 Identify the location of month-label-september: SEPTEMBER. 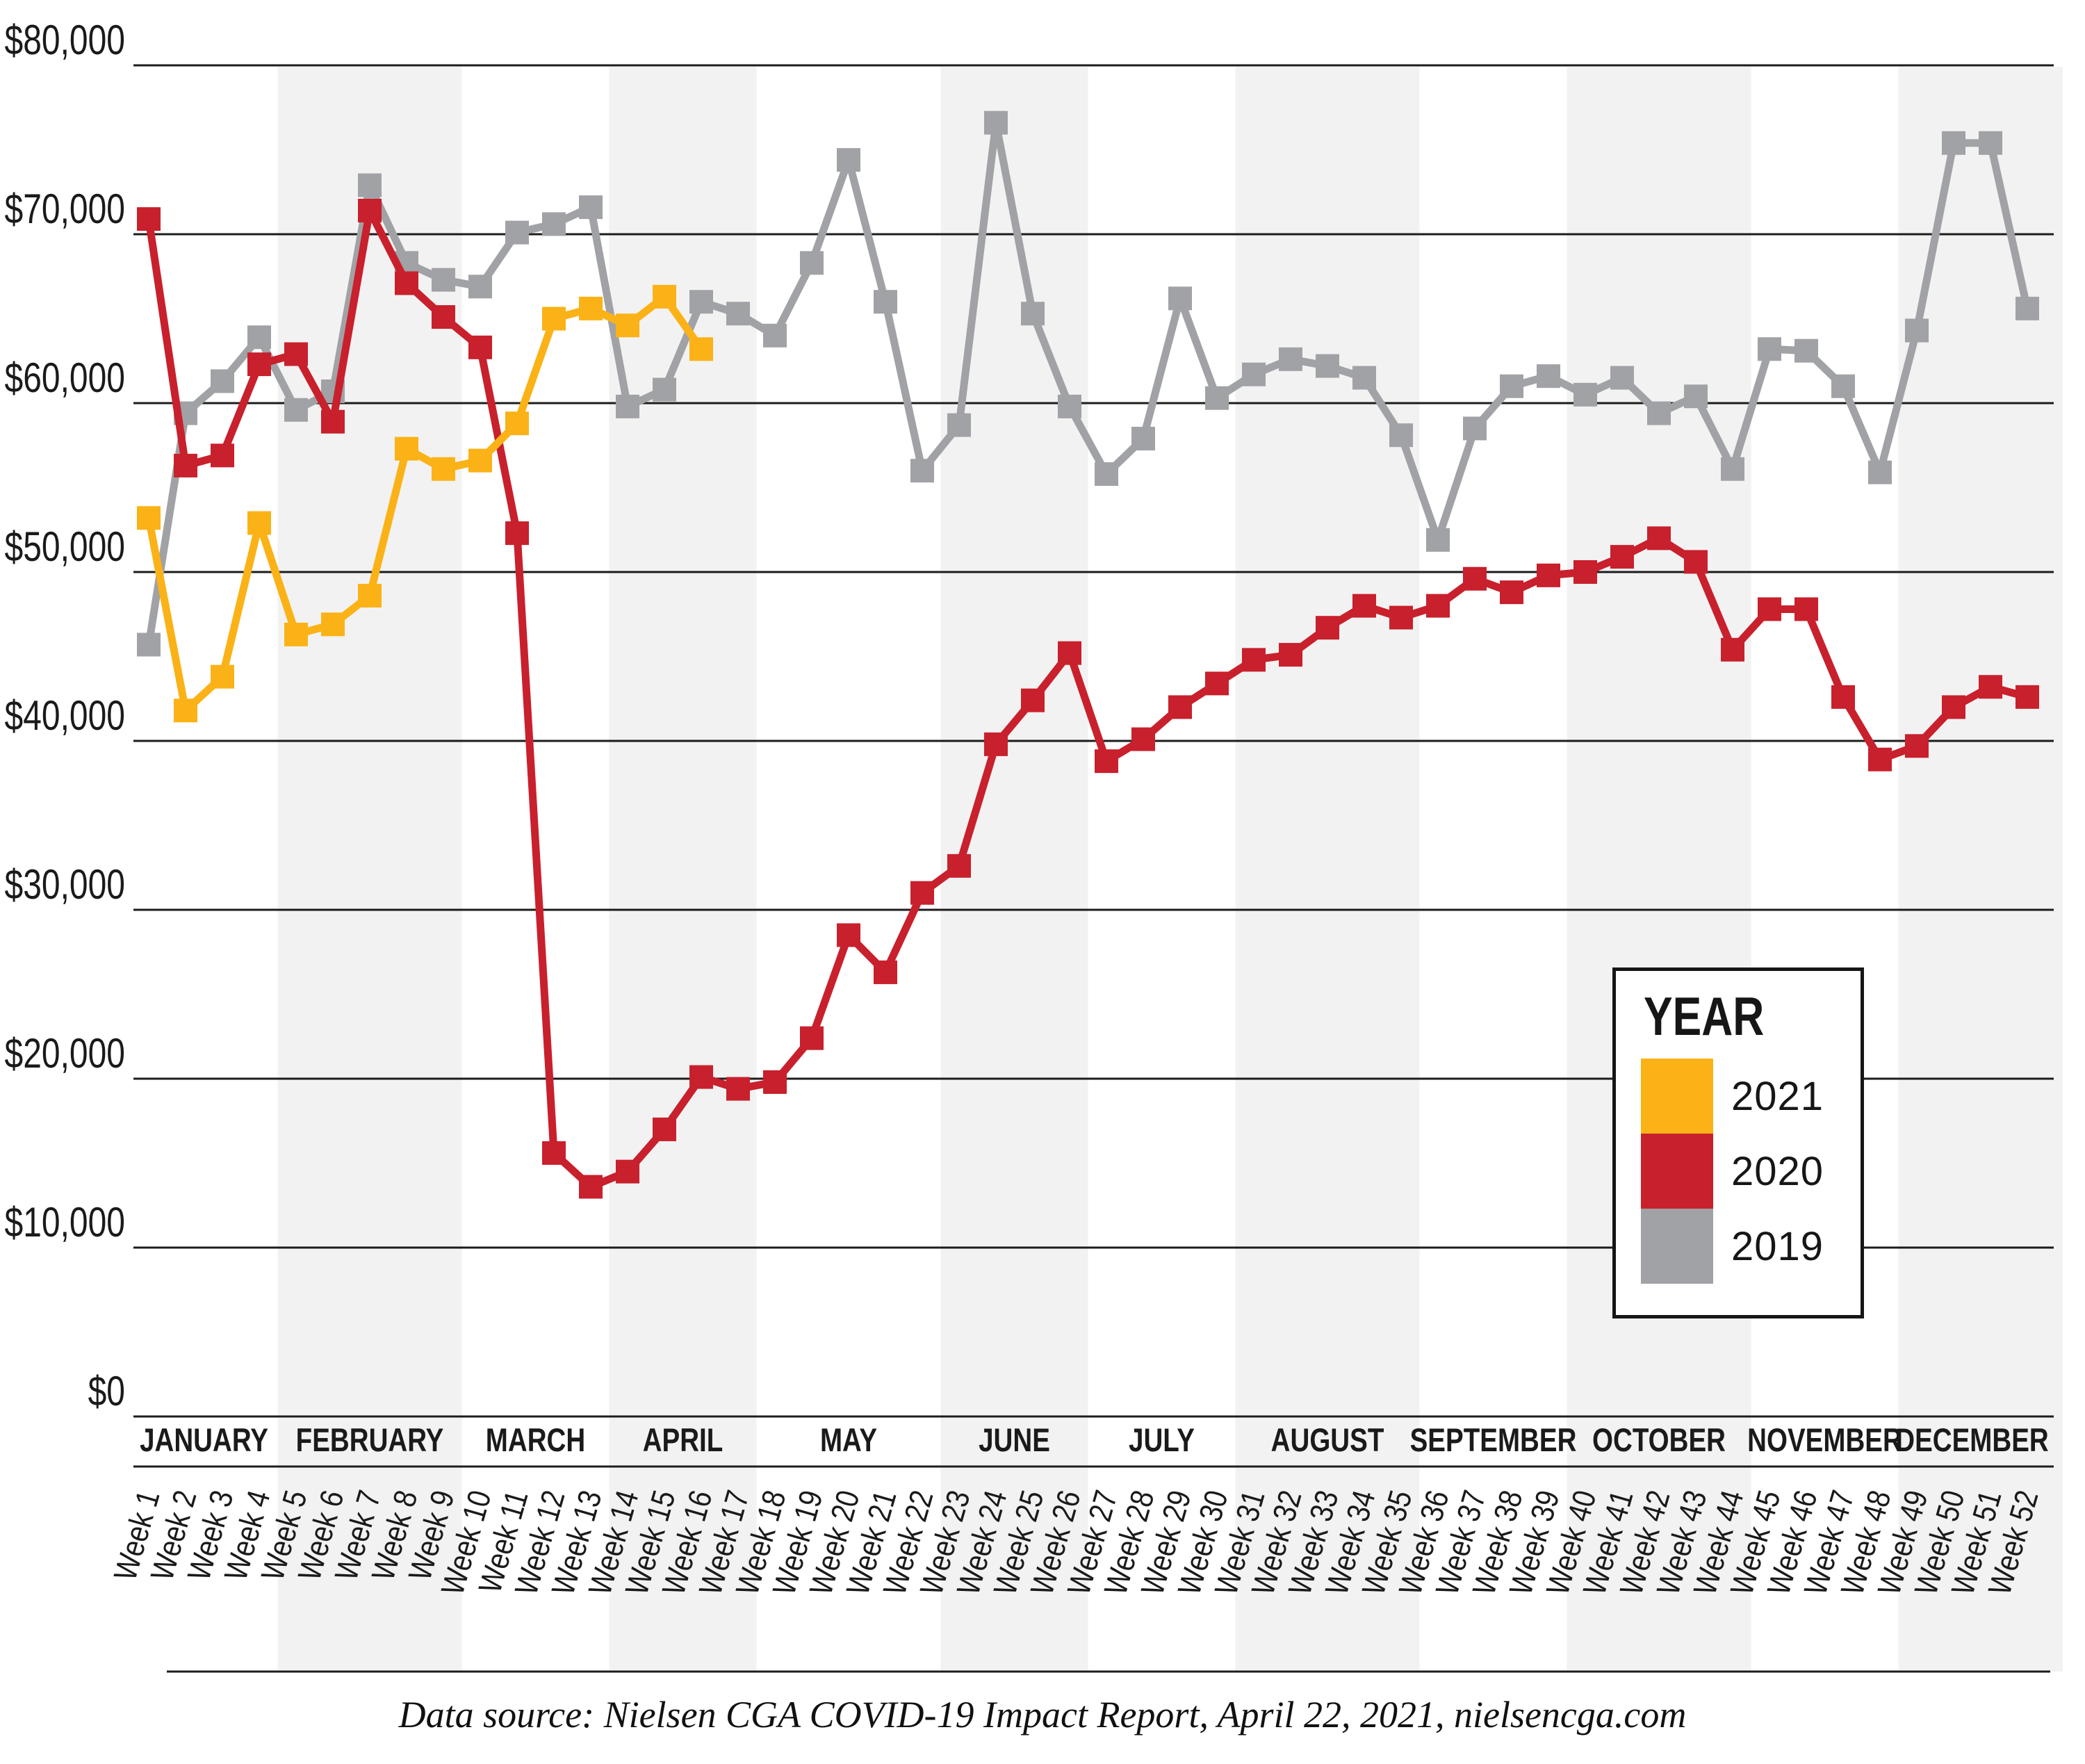
(1493, 1440).